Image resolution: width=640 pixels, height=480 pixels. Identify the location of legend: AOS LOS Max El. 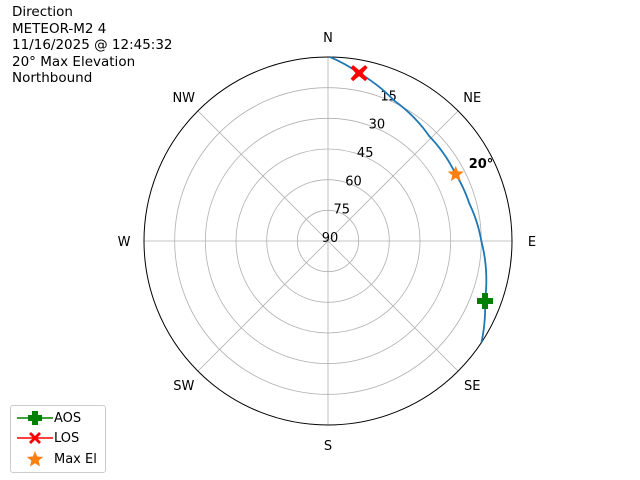
(58, 439).